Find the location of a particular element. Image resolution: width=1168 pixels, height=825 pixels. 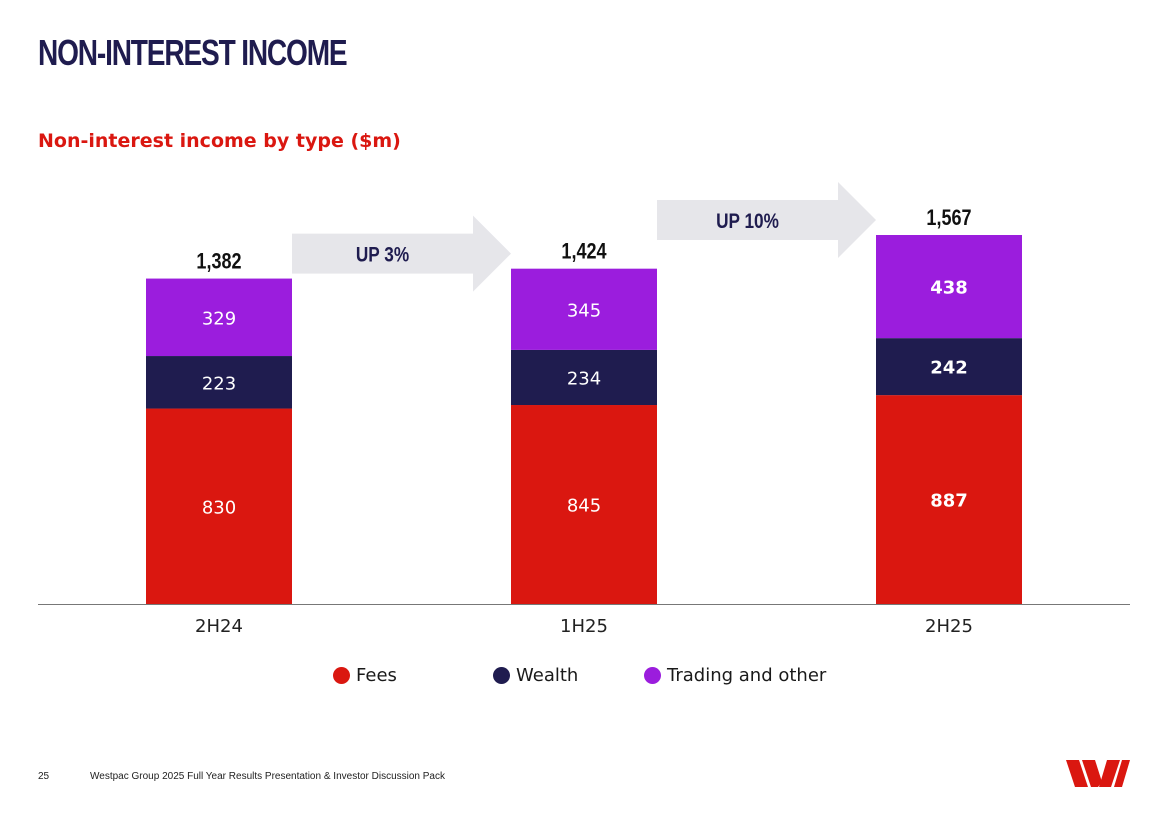

total-label: 1,567 is located at coordinates (948, 218).